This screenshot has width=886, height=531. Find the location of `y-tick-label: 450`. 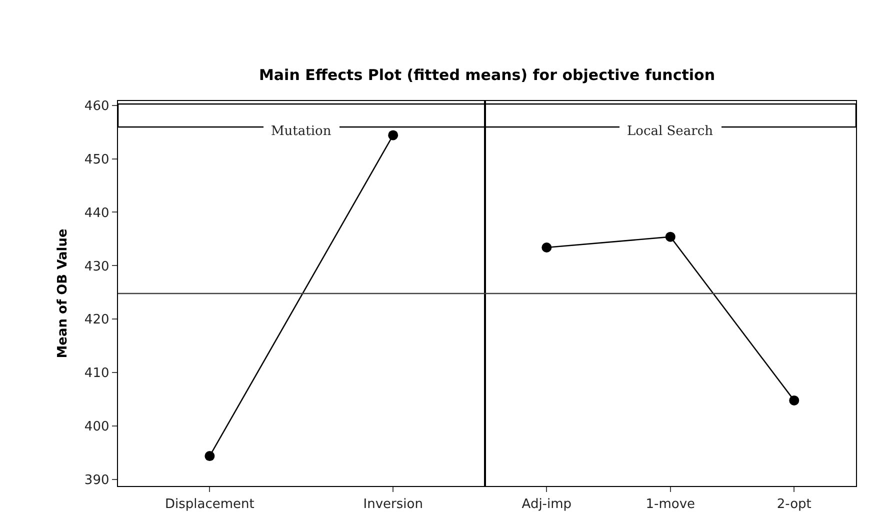

y-tick-label: 450 is located at coordinates (97, 160).